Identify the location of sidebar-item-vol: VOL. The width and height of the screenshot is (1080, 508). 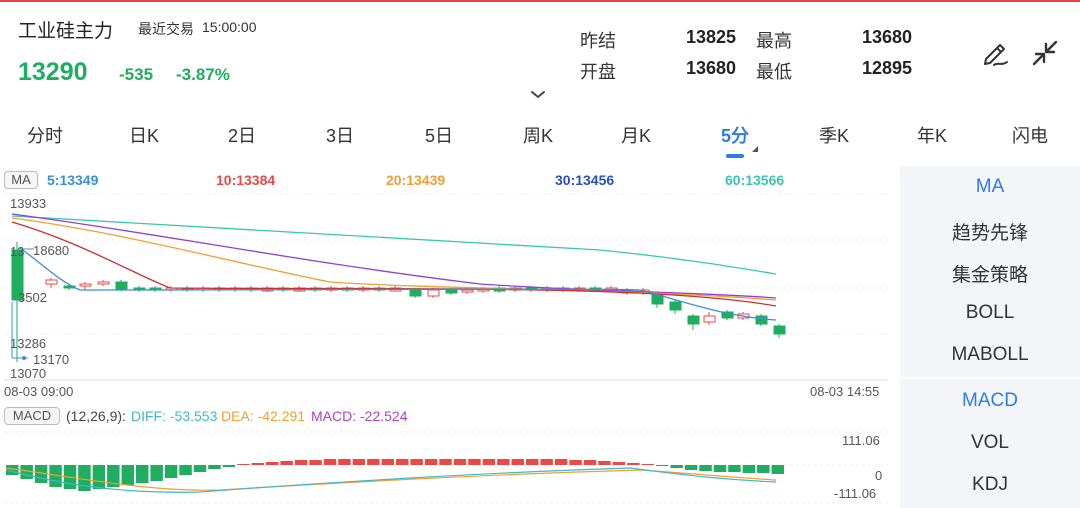
(990, 442).